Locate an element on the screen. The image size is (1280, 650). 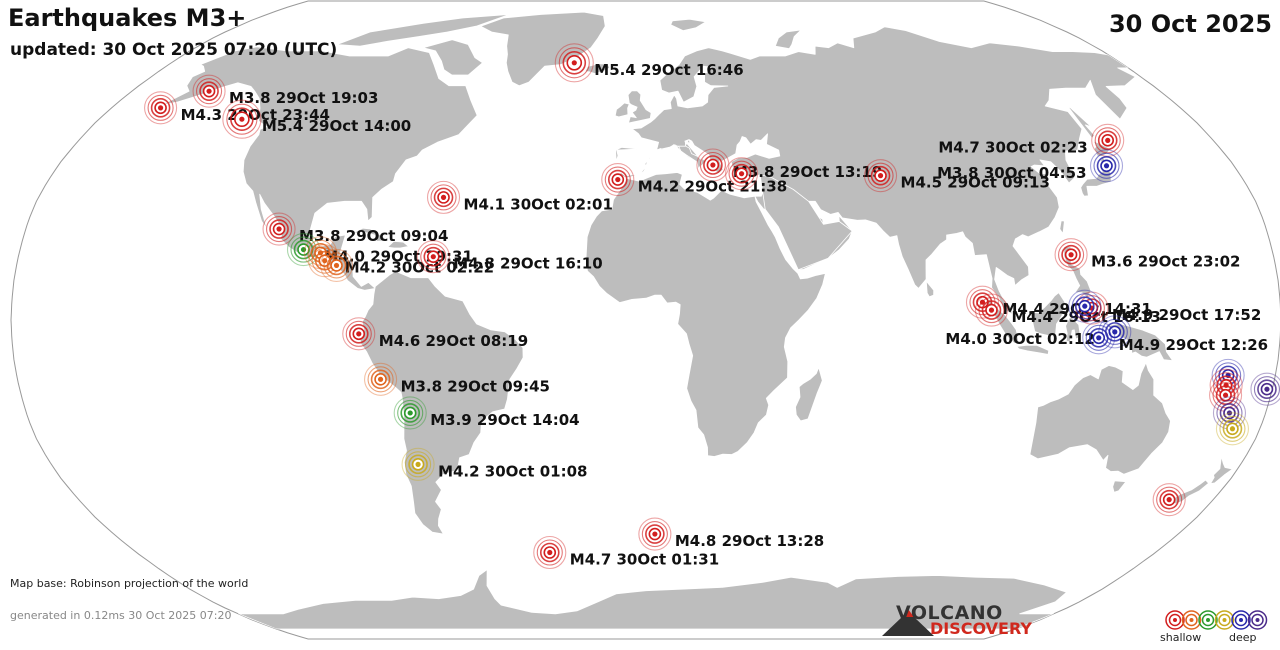
volcano-discovery-logo: VOLCANO DISCOVERY is located at coordinates (965, 620).